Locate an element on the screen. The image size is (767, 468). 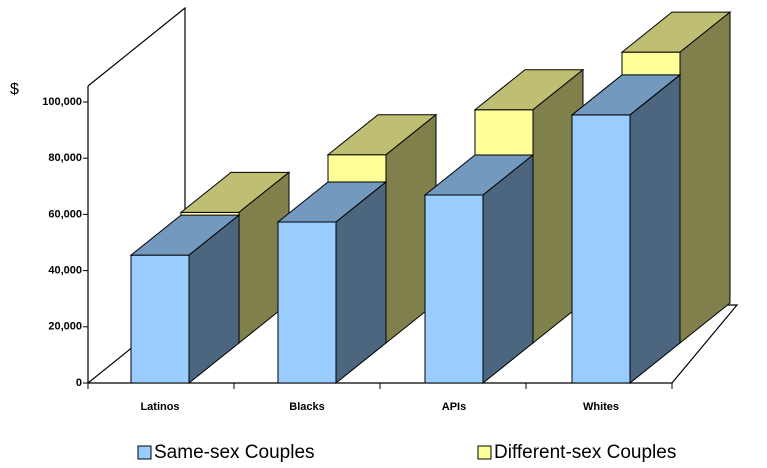
y-tick-label: 0 is located at coordinates (79, 383).